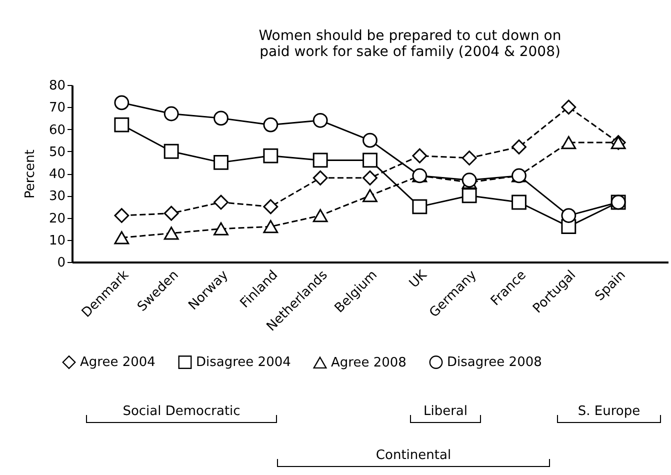  What do you see at coordinates (57, 174) in the screenshot?
I see `y-tick-label: 40` at bounding box center [57, 174].